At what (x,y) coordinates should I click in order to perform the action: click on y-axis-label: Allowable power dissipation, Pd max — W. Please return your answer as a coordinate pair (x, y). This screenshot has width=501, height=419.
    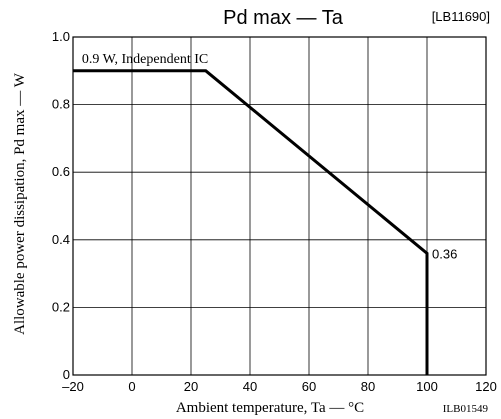
    Looking at the image, I should click on (20, 203).